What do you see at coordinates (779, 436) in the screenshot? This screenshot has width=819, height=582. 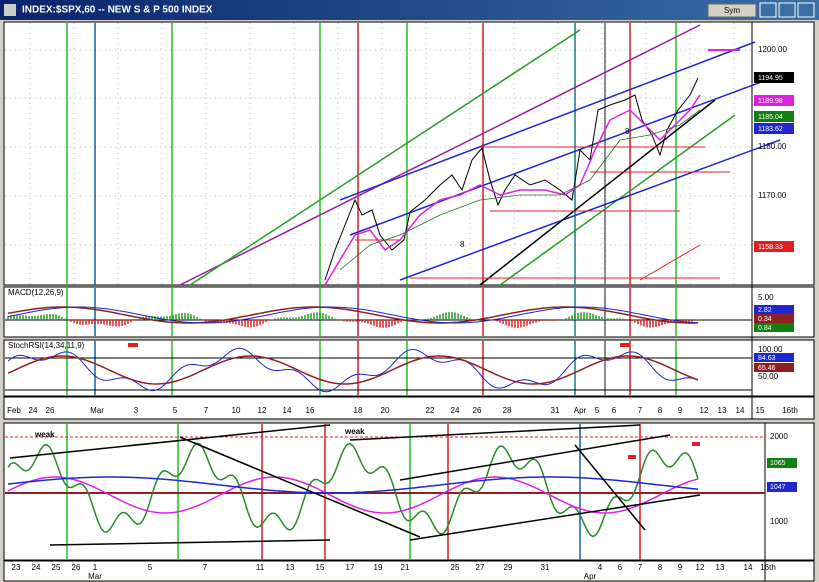 I see `axis-label: 2000` at bounding box center [779, 436].